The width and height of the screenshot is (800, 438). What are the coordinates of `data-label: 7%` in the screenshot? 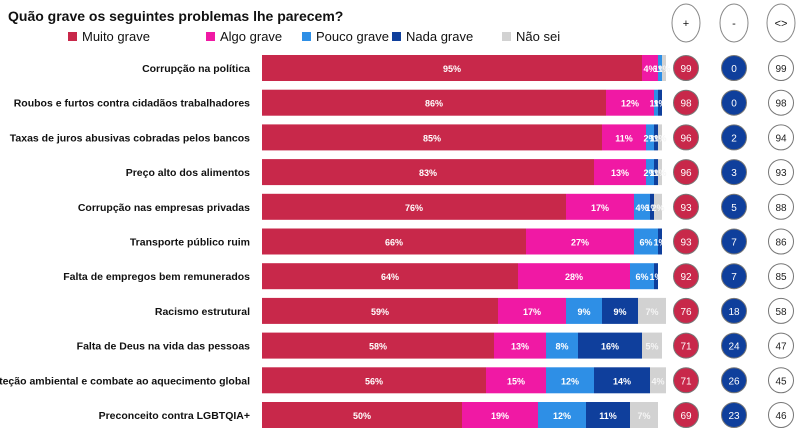 It's located at (643, 416).